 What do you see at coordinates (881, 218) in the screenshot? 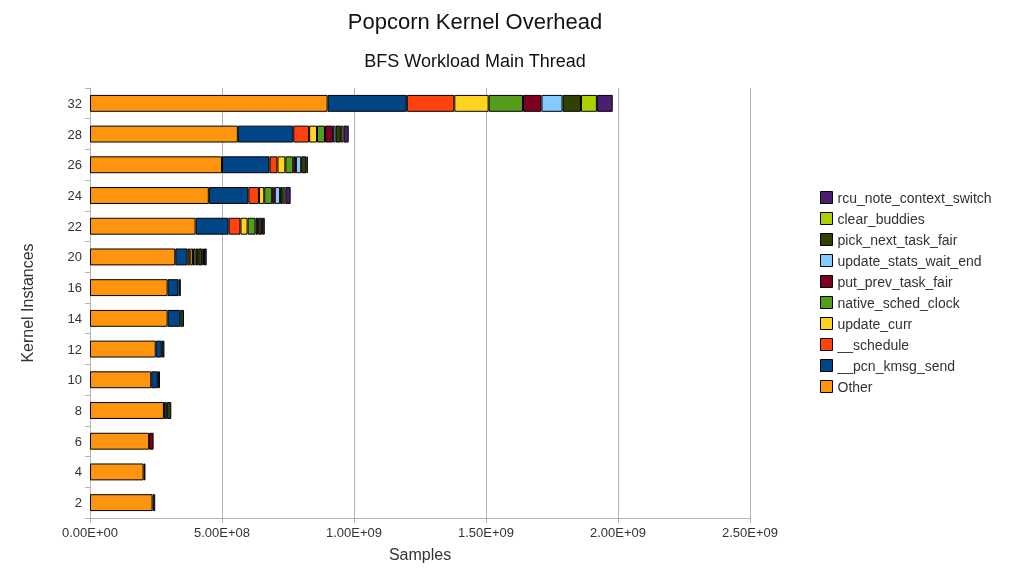
I see `legend-label: clear_buddies` at bounding box center [881, 218].